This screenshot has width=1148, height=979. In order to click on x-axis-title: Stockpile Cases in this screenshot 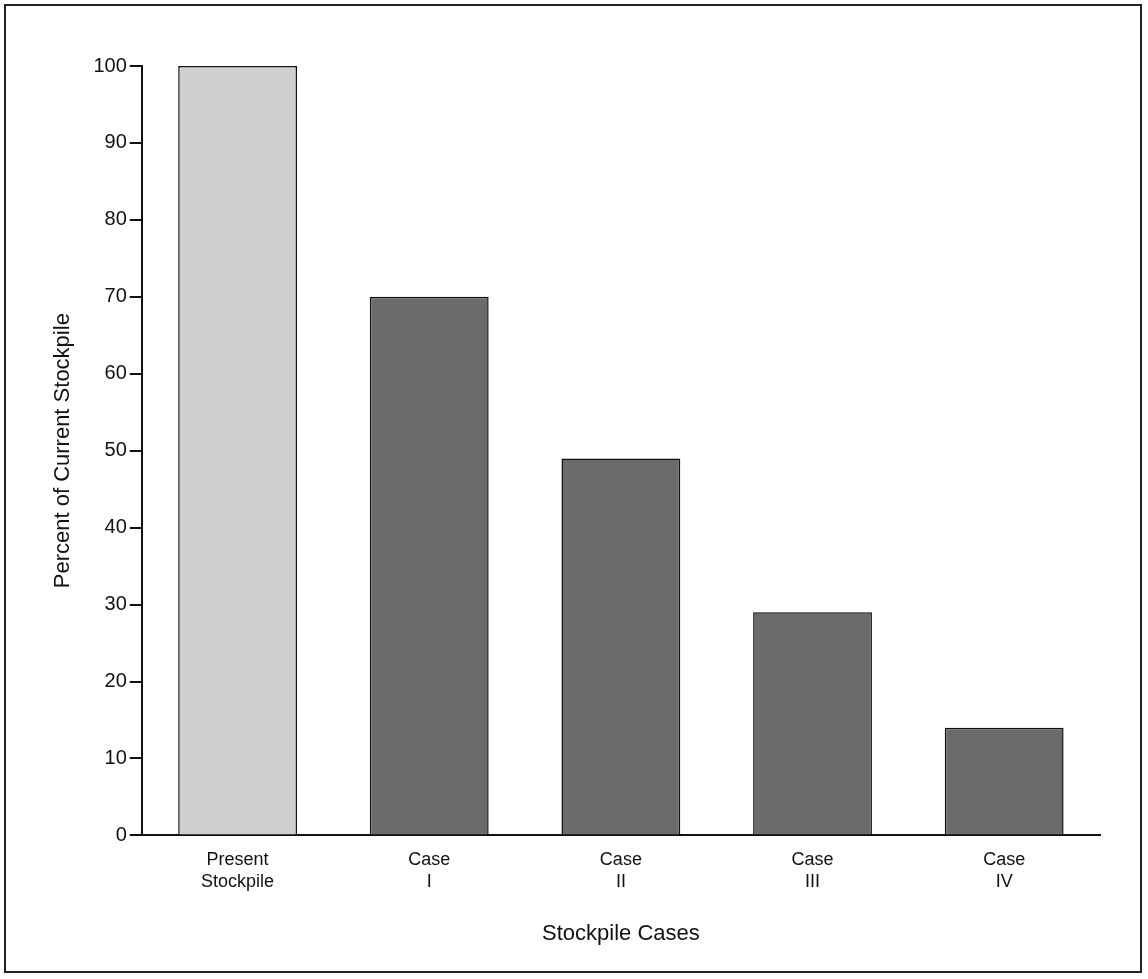, I will do `click(621, 932)`.